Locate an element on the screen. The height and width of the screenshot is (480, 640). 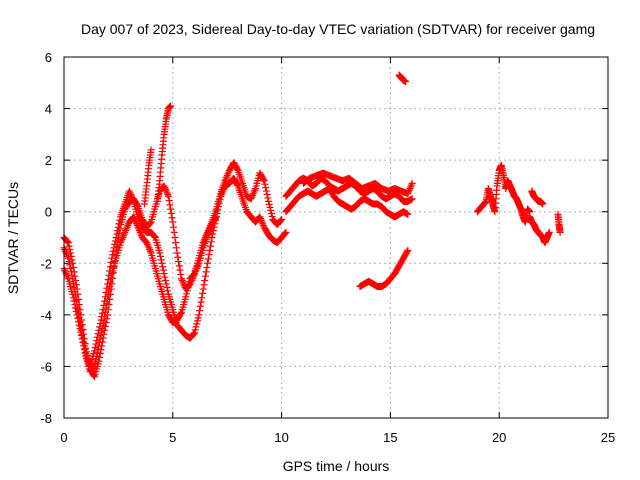
y-tick-label: 0 is located at coordinates (48, 212).